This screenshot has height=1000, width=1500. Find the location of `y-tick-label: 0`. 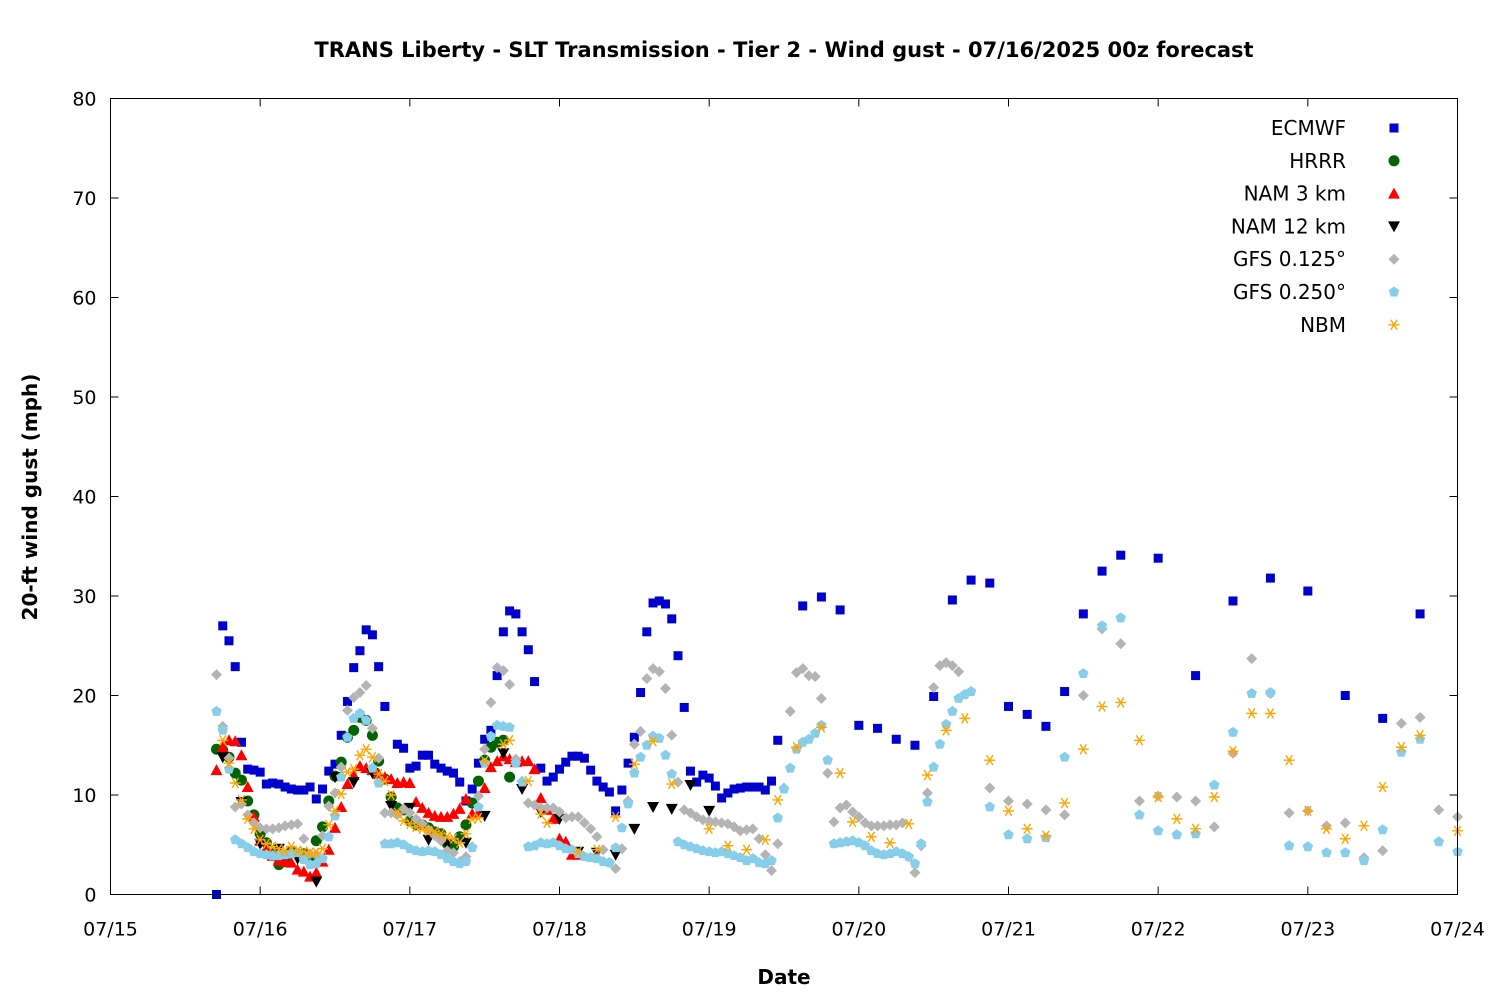

y-tick-label: 0 is located at coordinates (90, 896).